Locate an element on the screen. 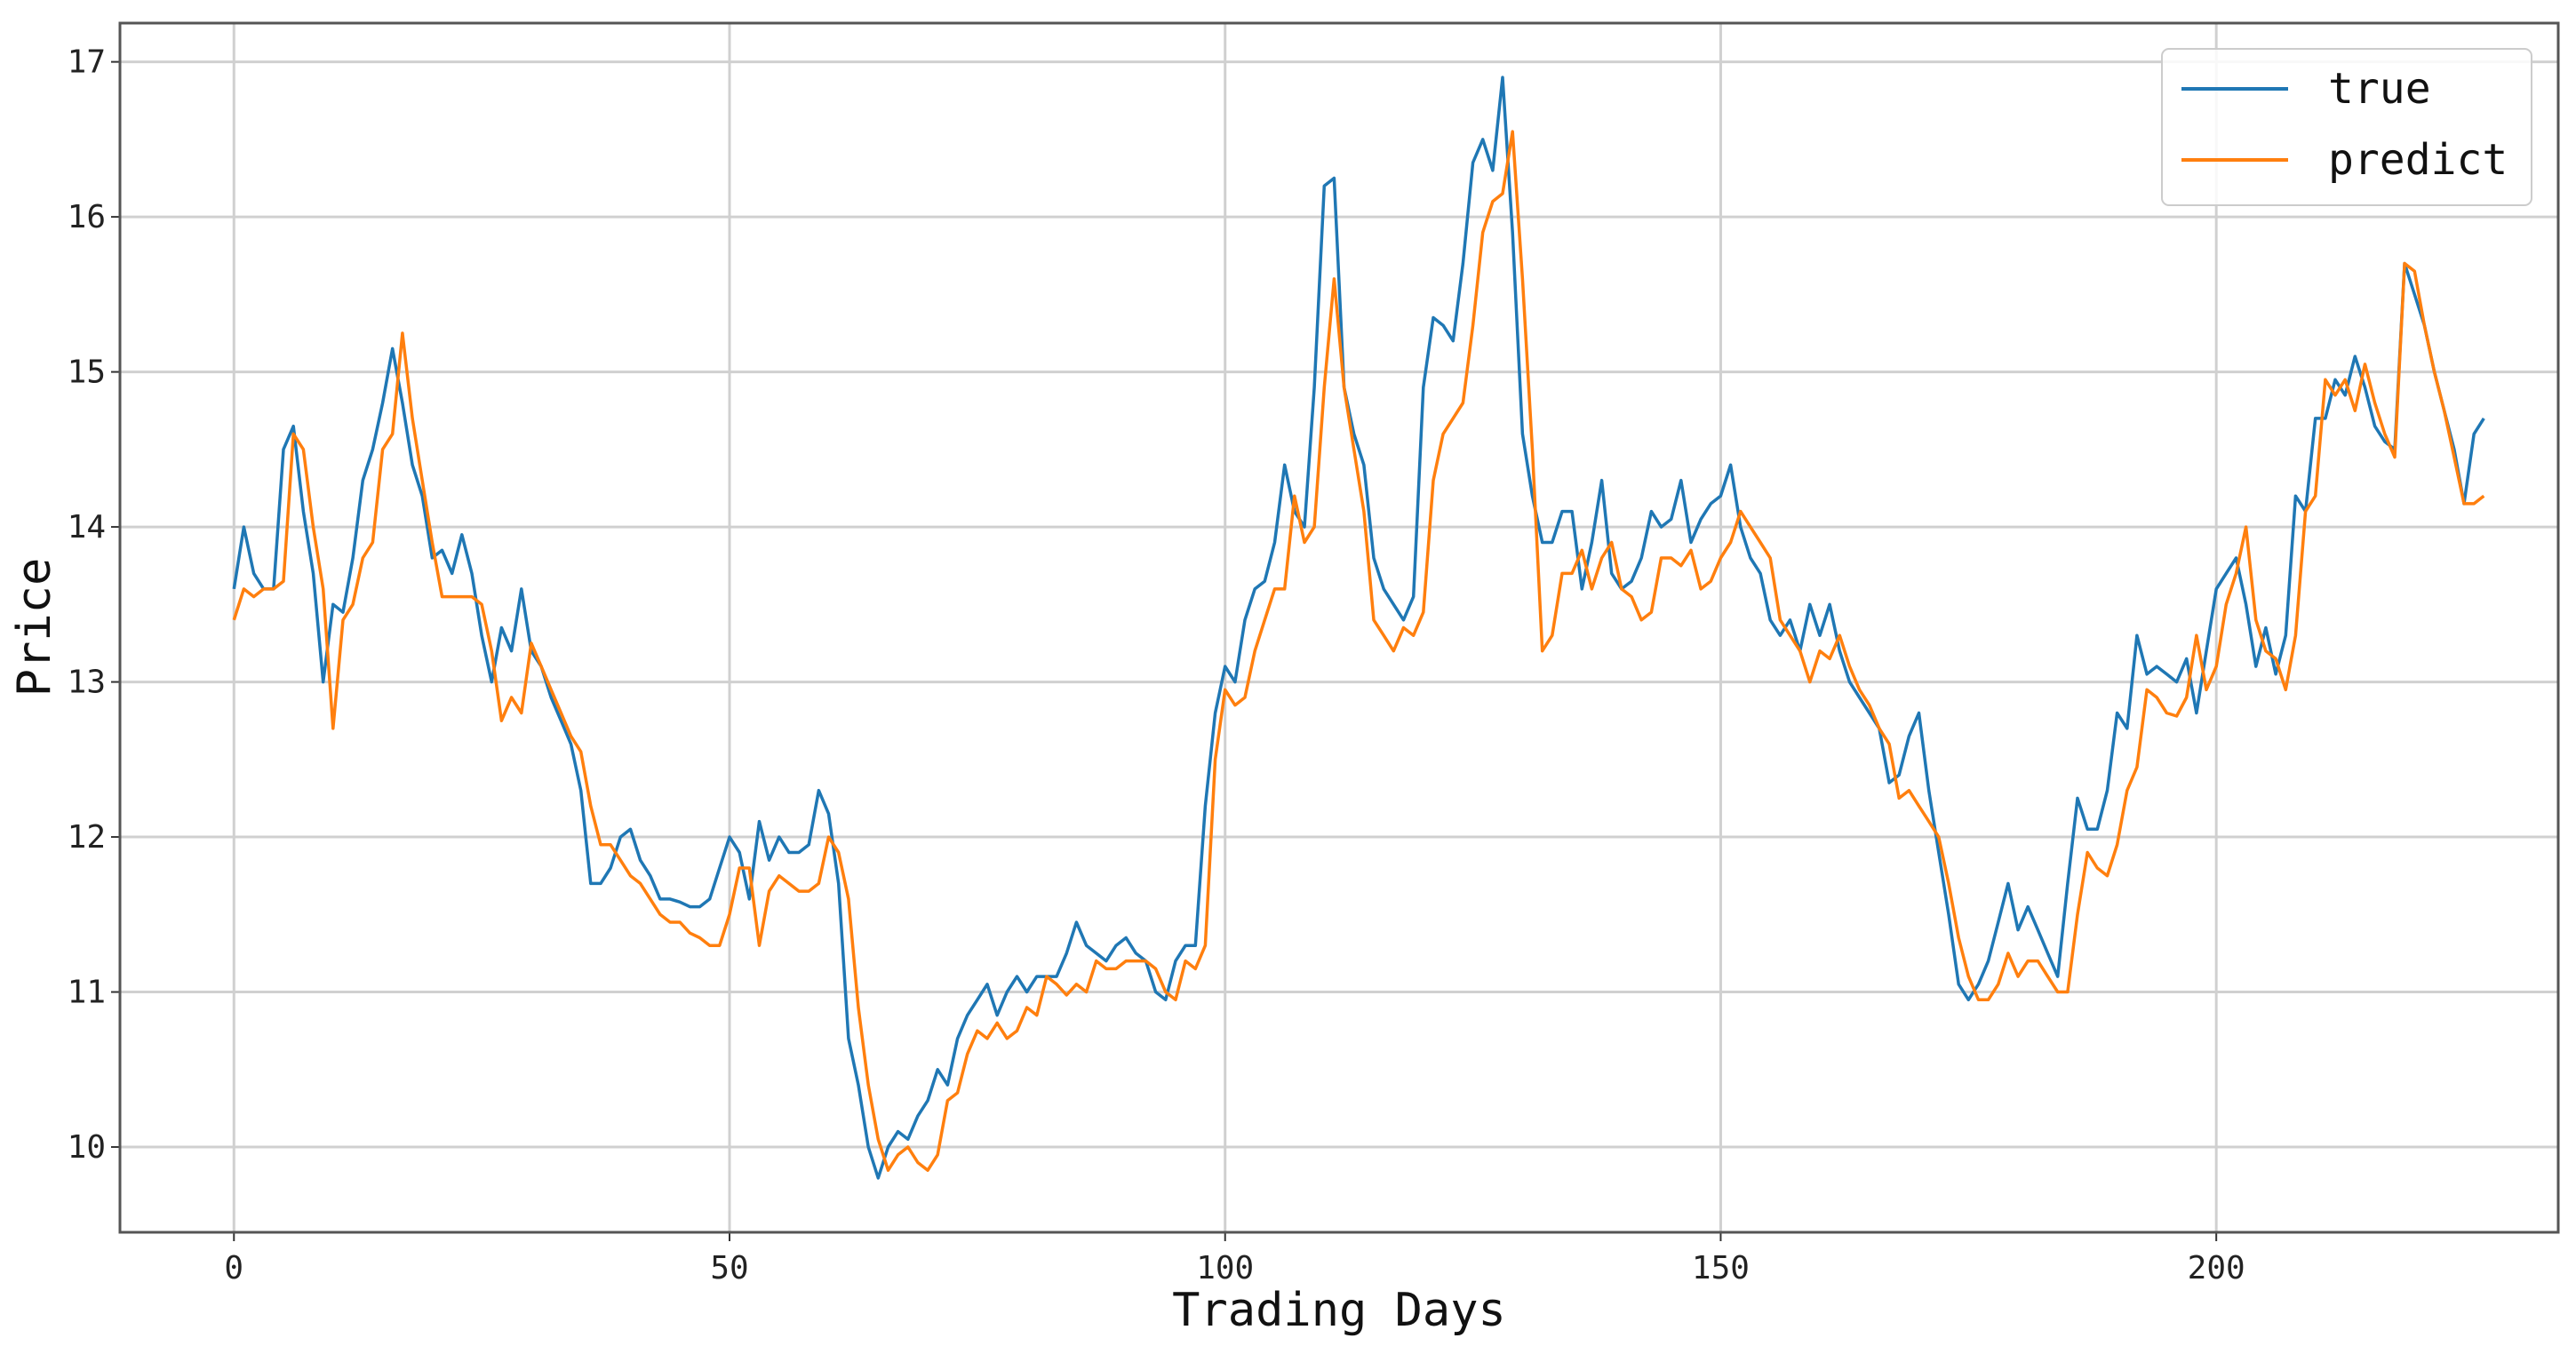 This screenshot has height=1354, width=2576. x-tick-label: 150 is located at coordinates (1721, 1268).